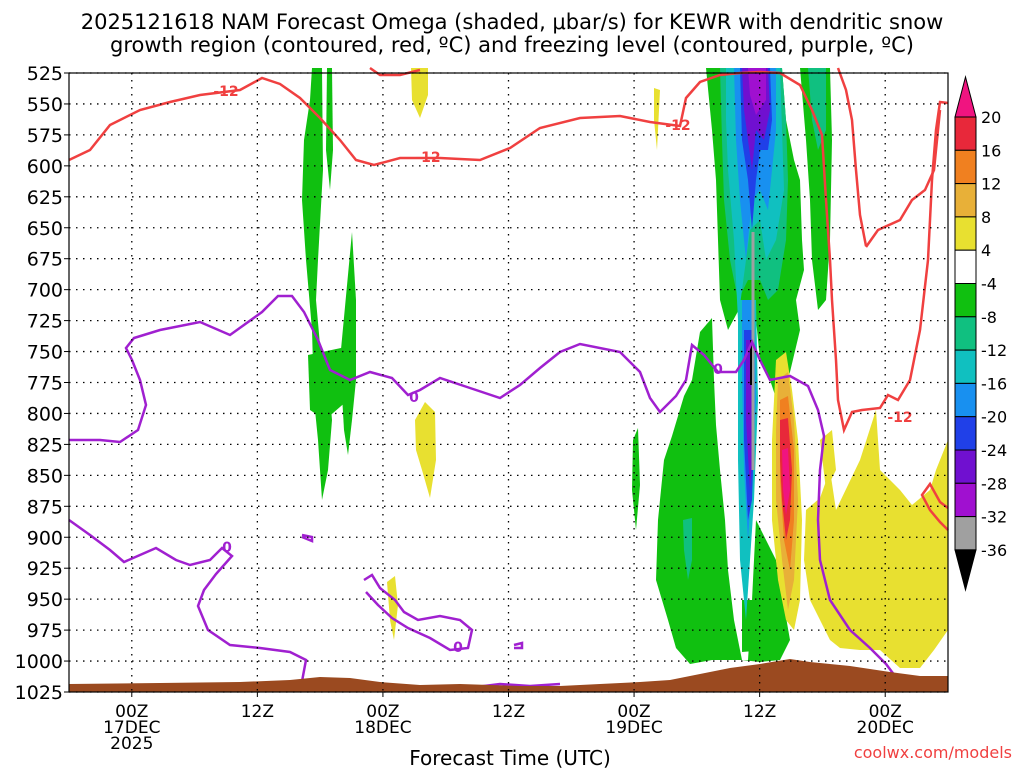 The height and width of the screenshot is (768, 1024). What do you see at coordinates (991, 184) in the screenshot?
I see `colorbar-label-2: 12` at bounding box center [991, 184].